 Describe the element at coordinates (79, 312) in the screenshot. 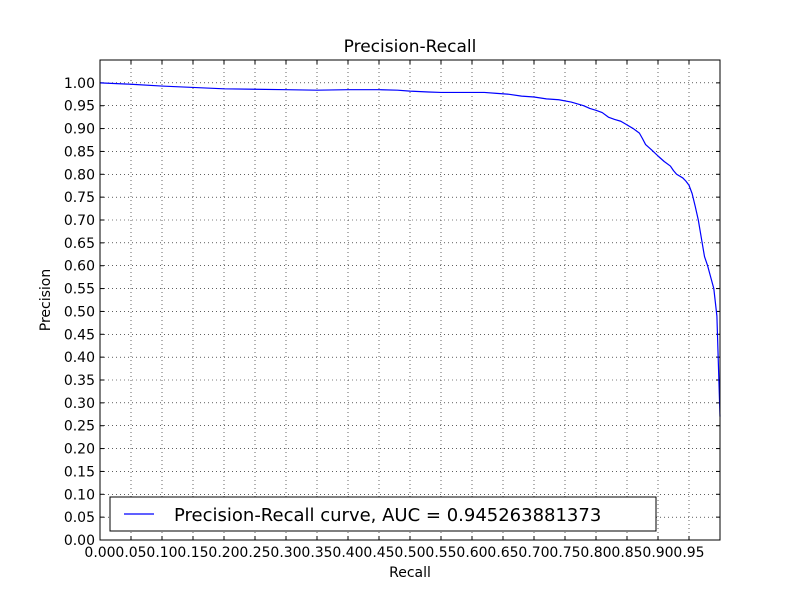

I see `y-tick-label: 0.50` at that location.